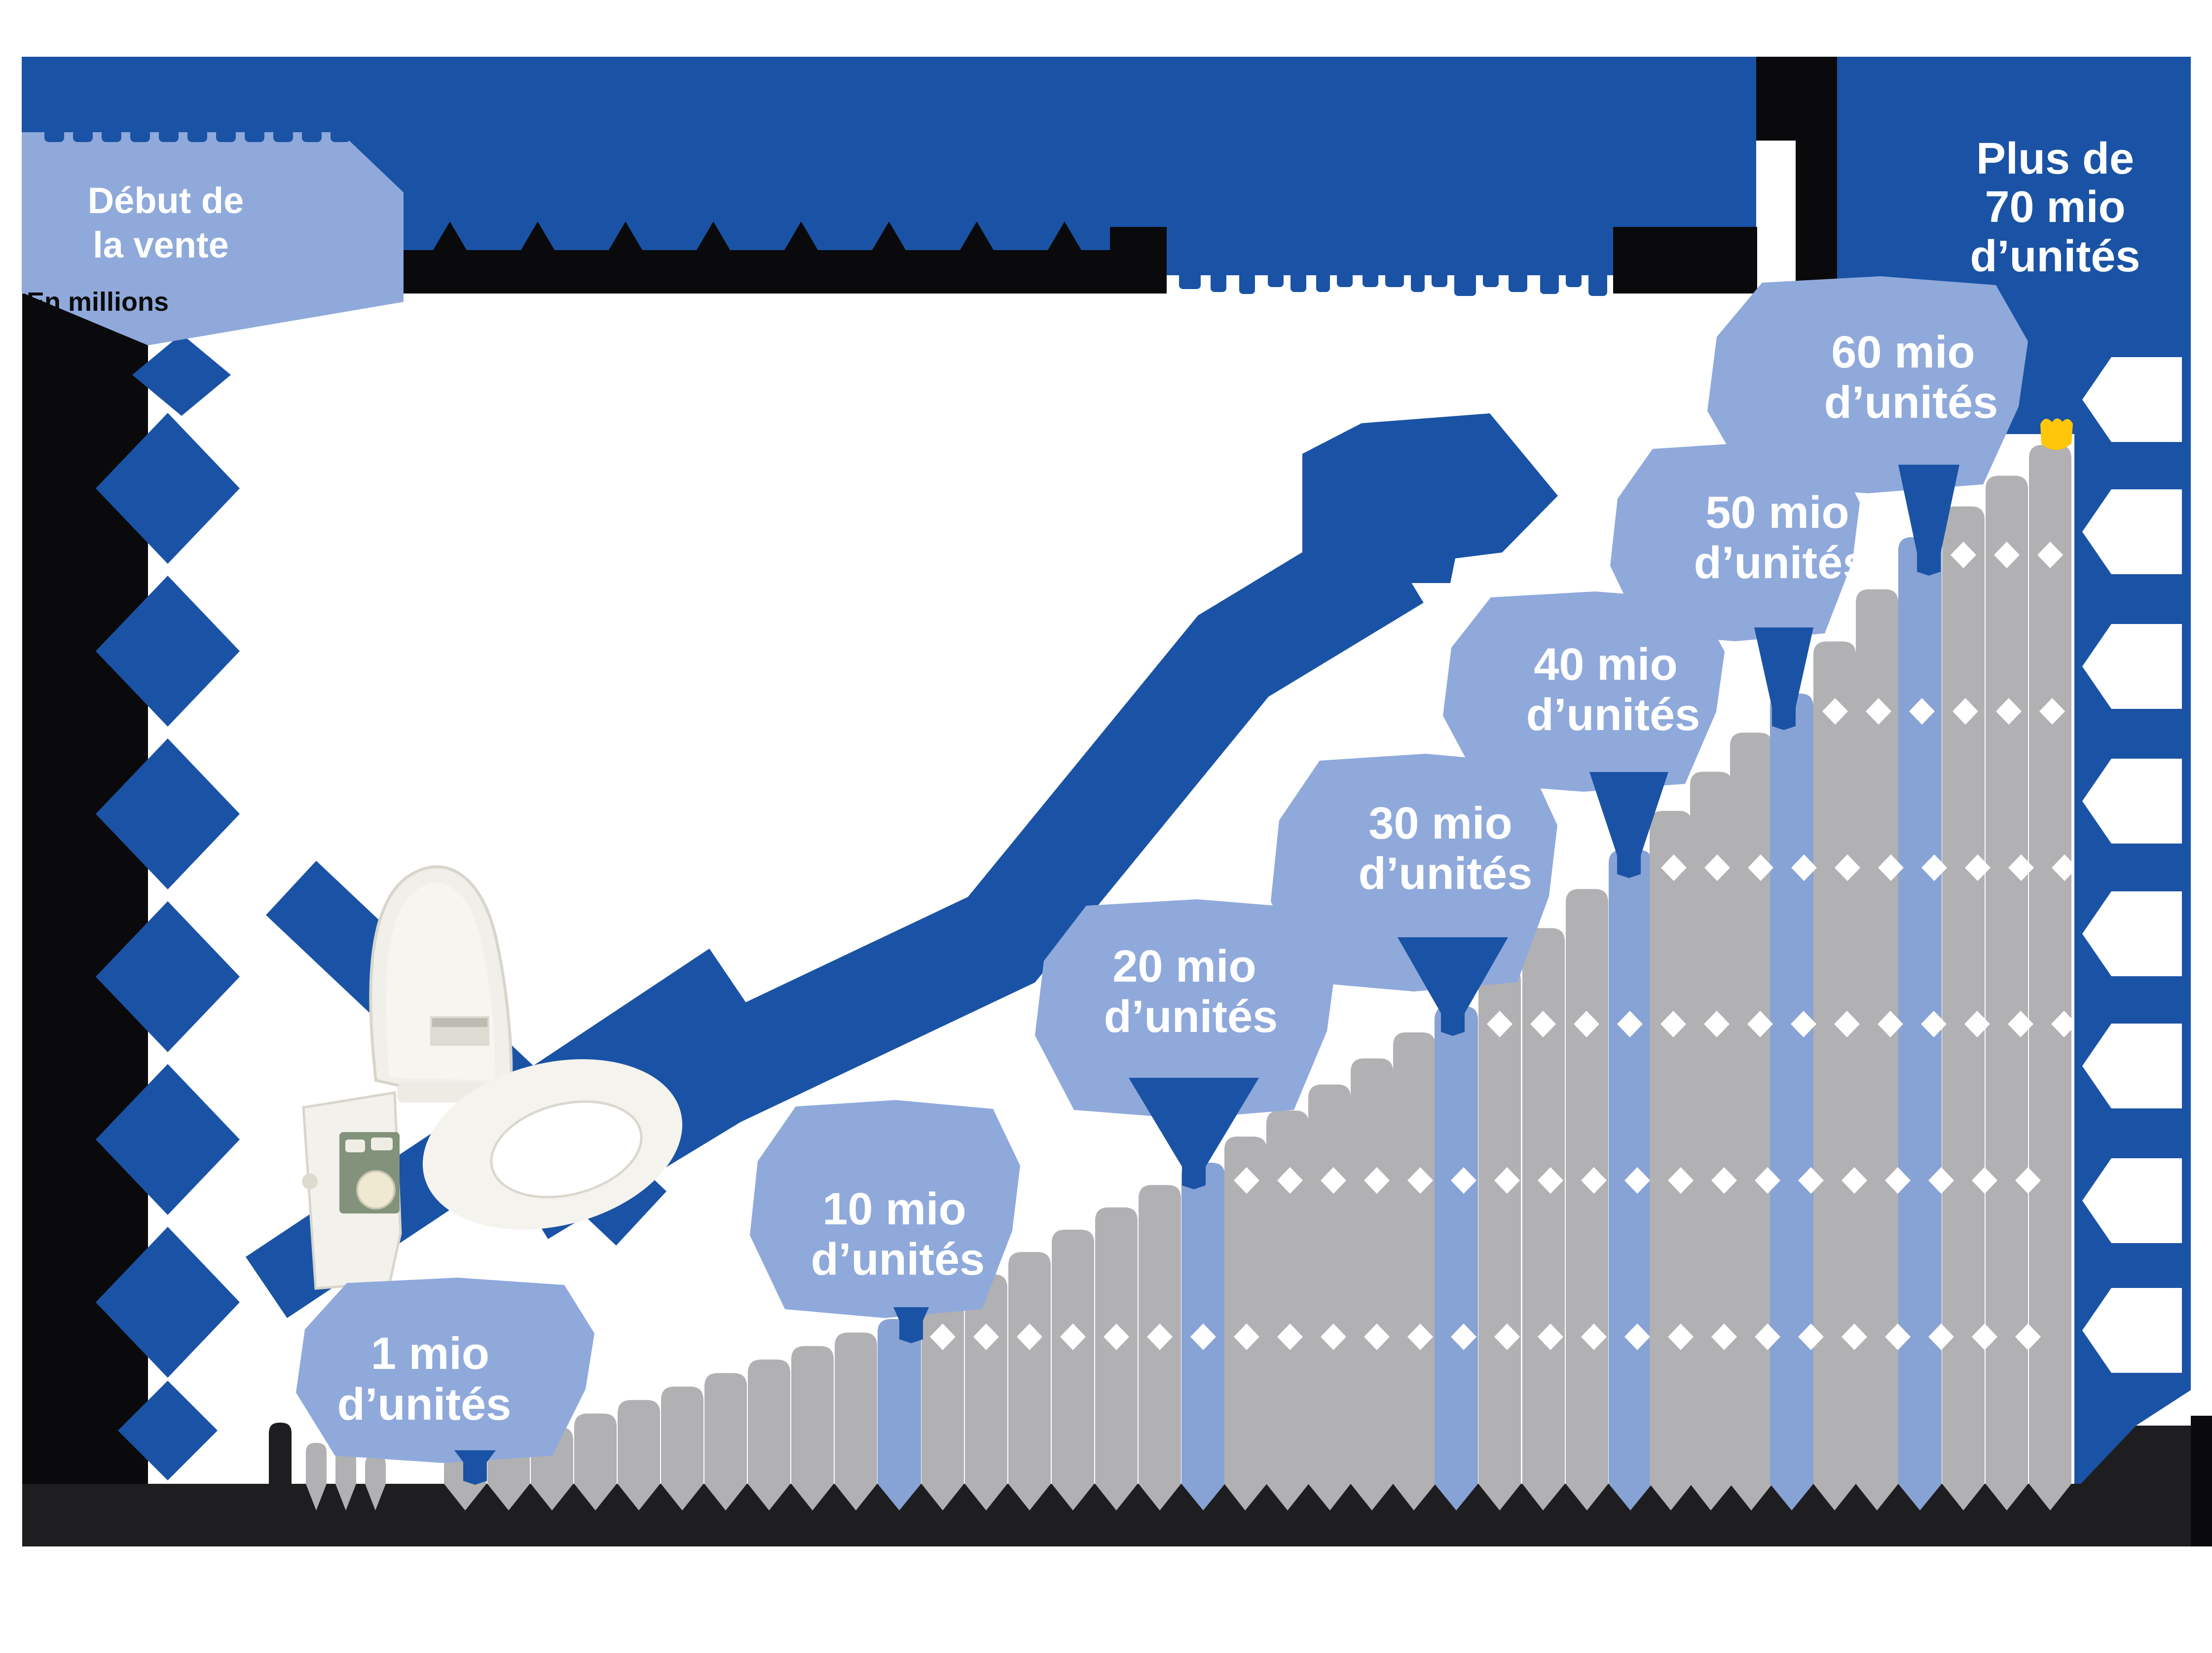 The height and width of the screenshot is (1653, 2212). What do you see at coordinates (1605, 664) in the screenshot?
I see `svg-text: 40 mio` at bounding box center [1605, 664].